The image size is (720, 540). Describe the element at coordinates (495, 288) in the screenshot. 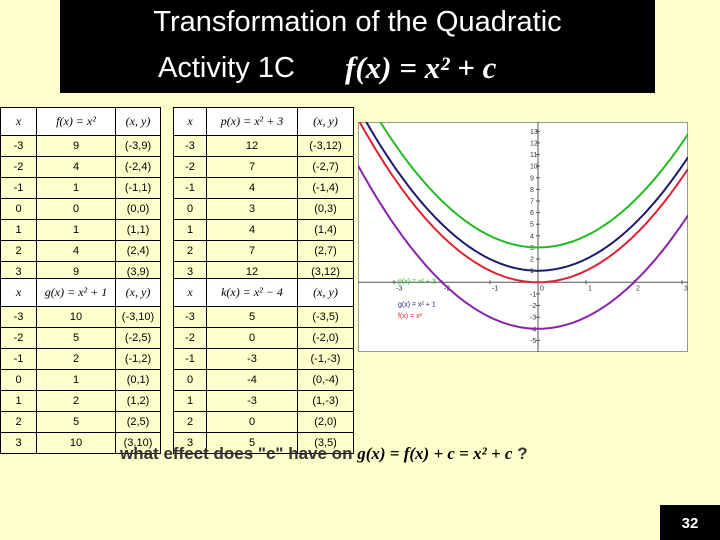

I see `x-tick-label: -1` at that location.